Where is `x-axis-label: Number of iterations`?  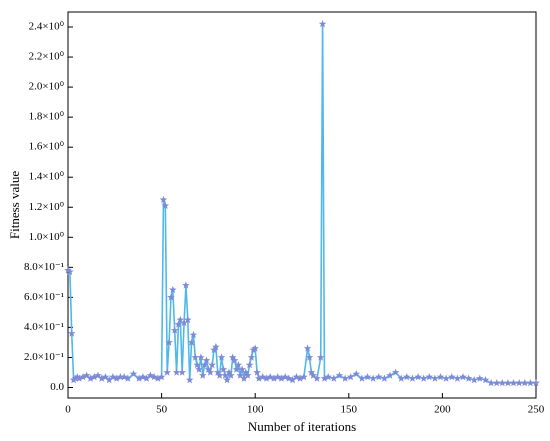 x-axis-label: Number of iterations is located at coordinates (302, 426).